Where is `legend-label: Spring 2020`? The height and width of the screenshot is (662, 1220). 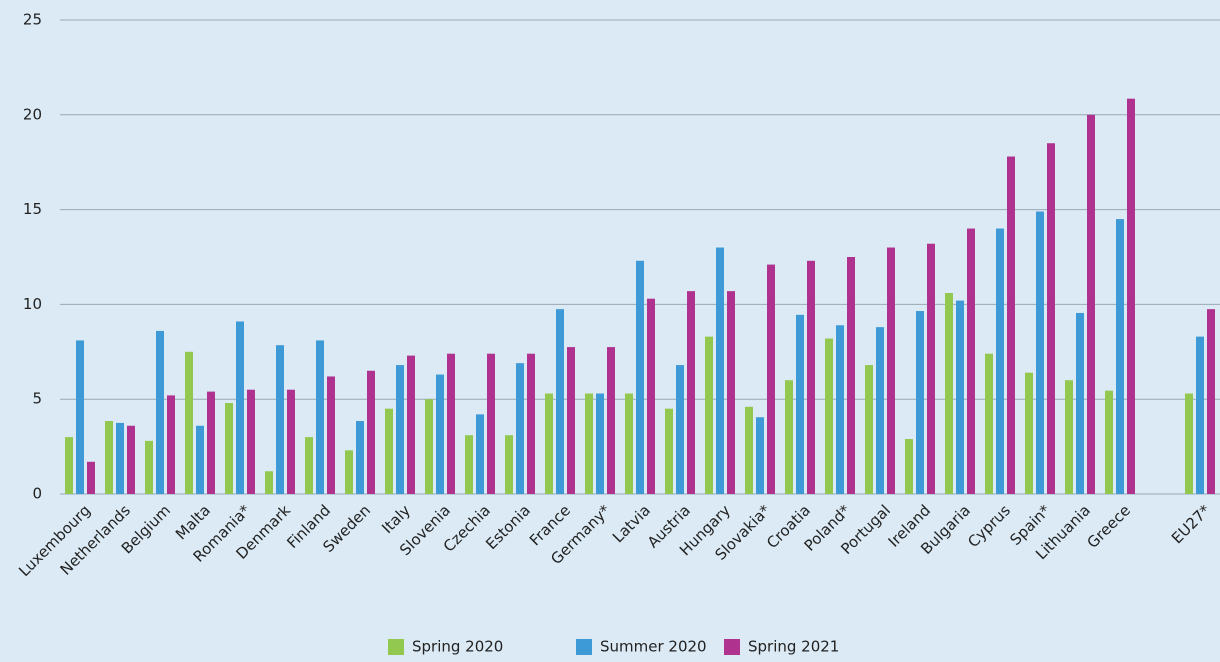
legend-label: Spring 2020 is located at coordinates (457, 647).